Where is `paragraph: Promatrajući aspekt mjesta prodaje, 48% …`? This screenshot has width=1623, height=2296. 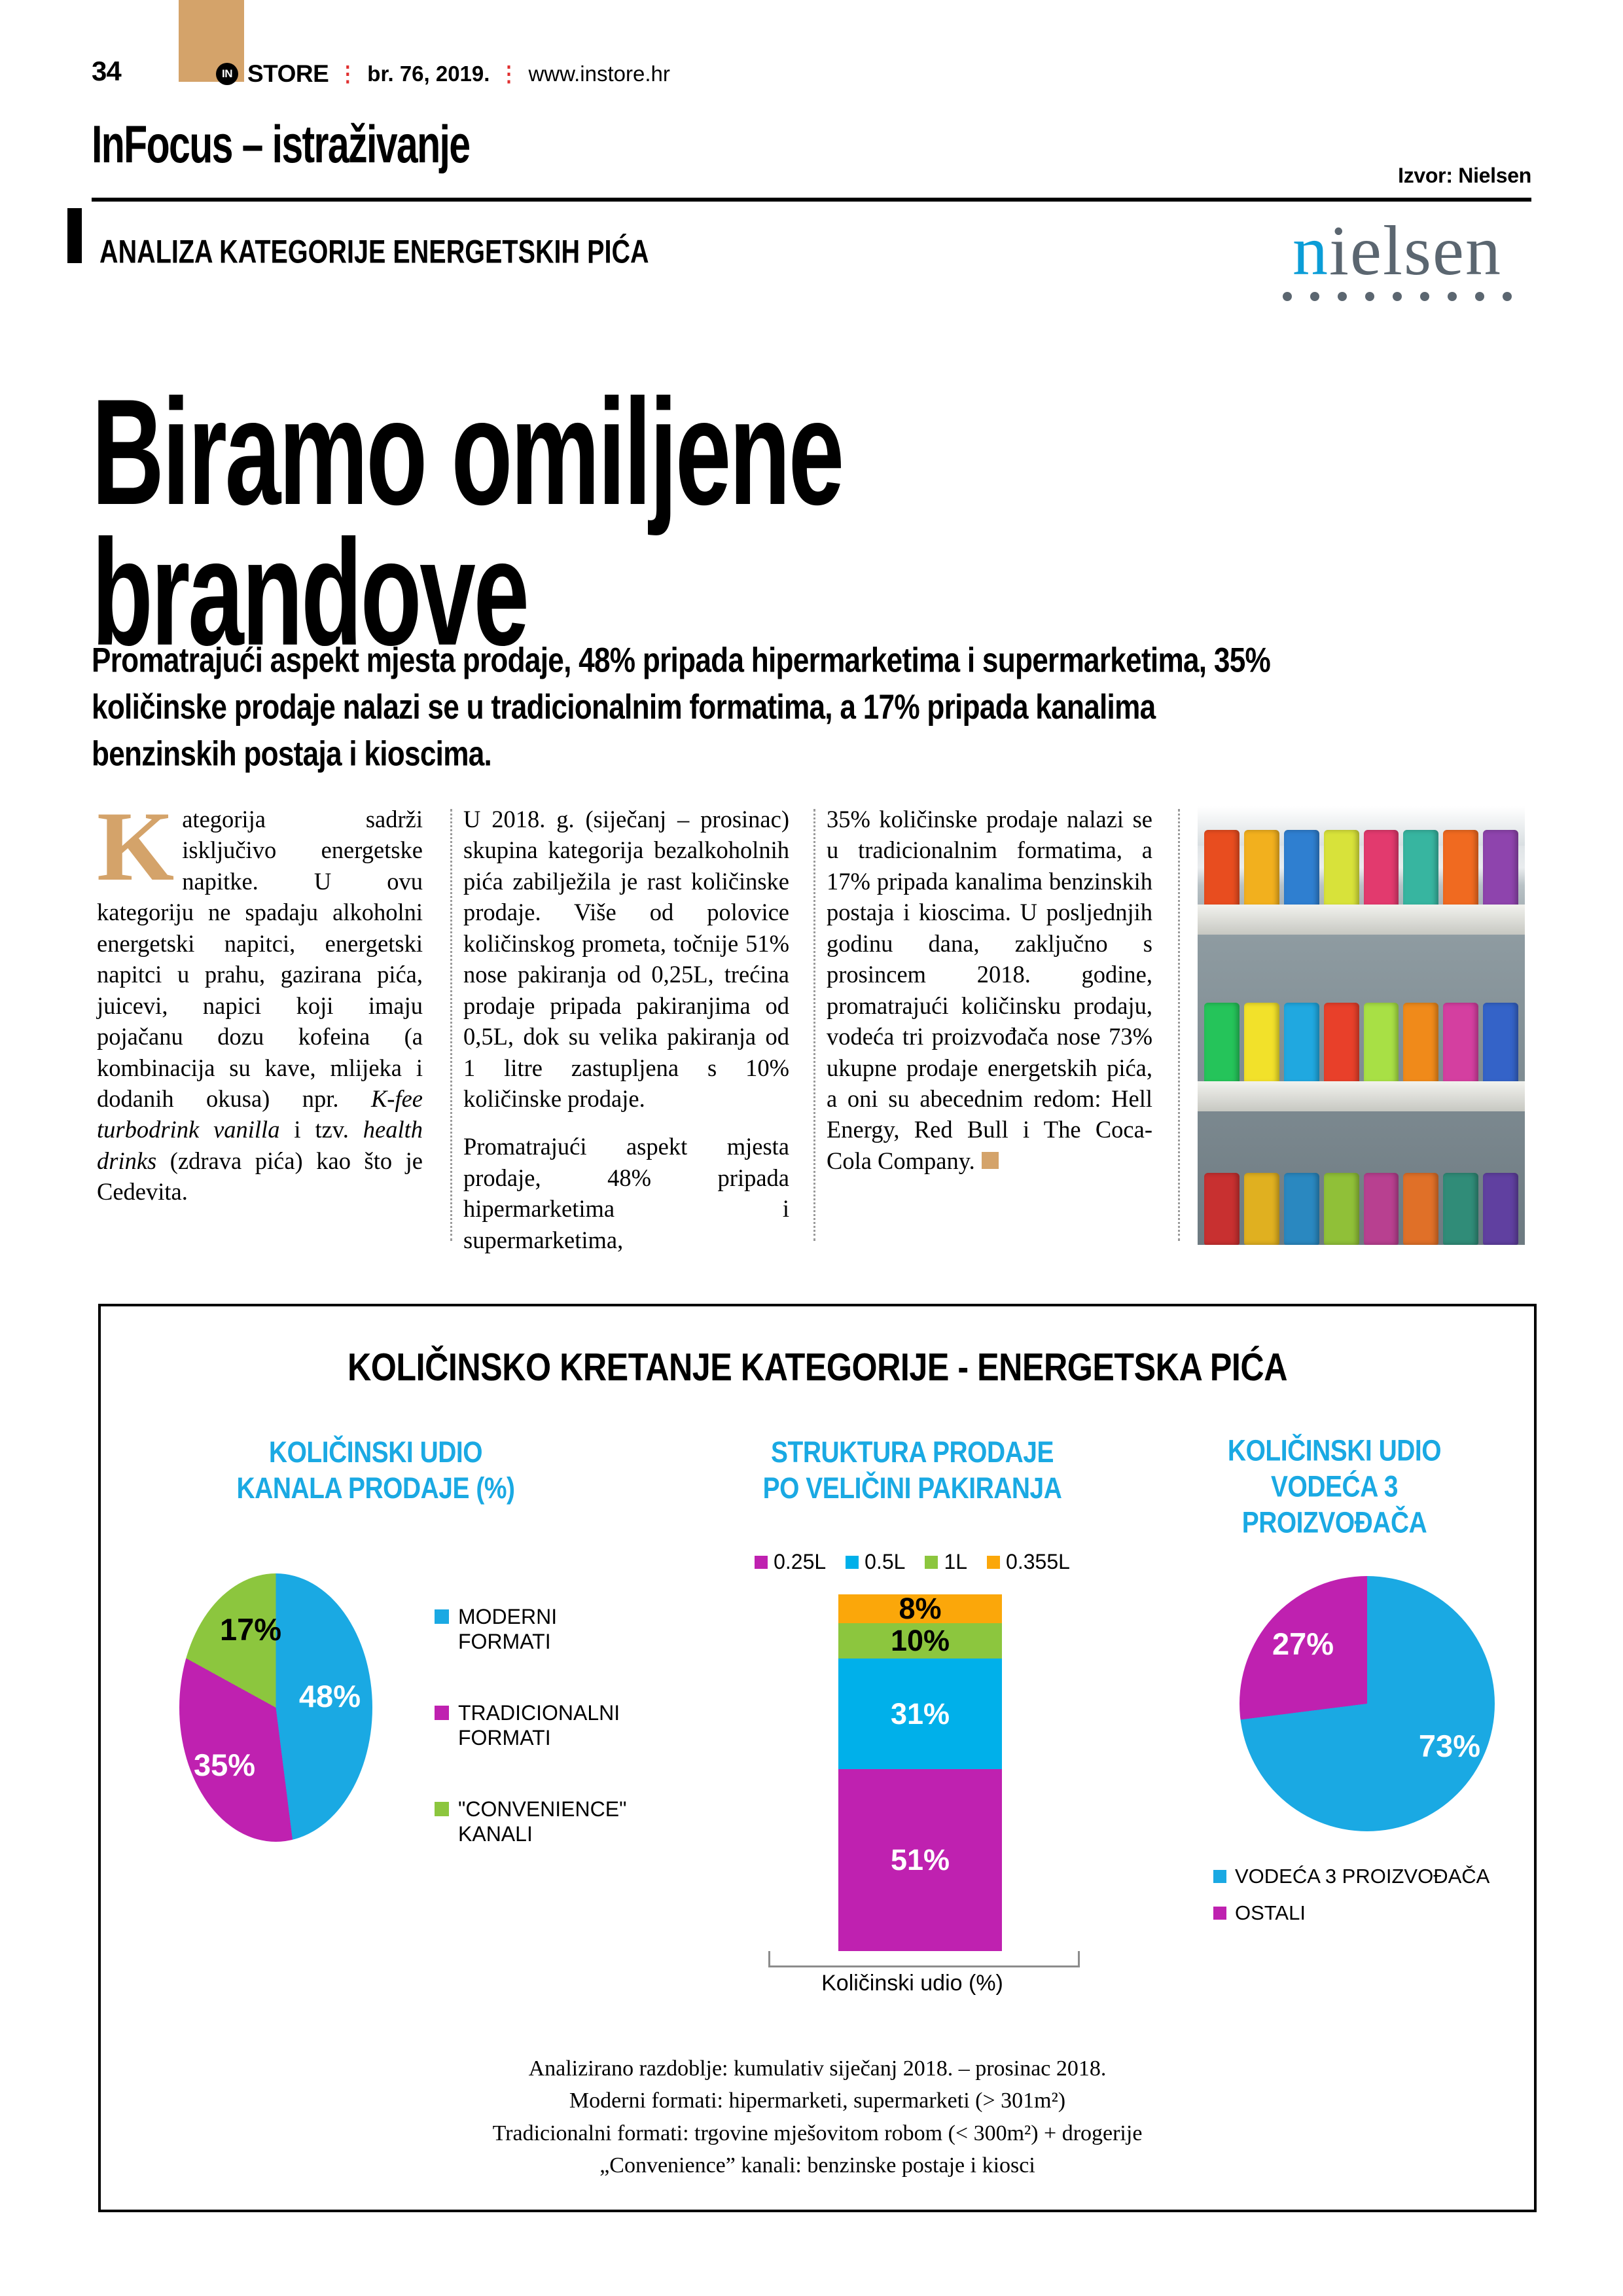 paragraph: Promatrajući aspekt mjesta prodaje, 48% … is located at coordinates (626, 1193).